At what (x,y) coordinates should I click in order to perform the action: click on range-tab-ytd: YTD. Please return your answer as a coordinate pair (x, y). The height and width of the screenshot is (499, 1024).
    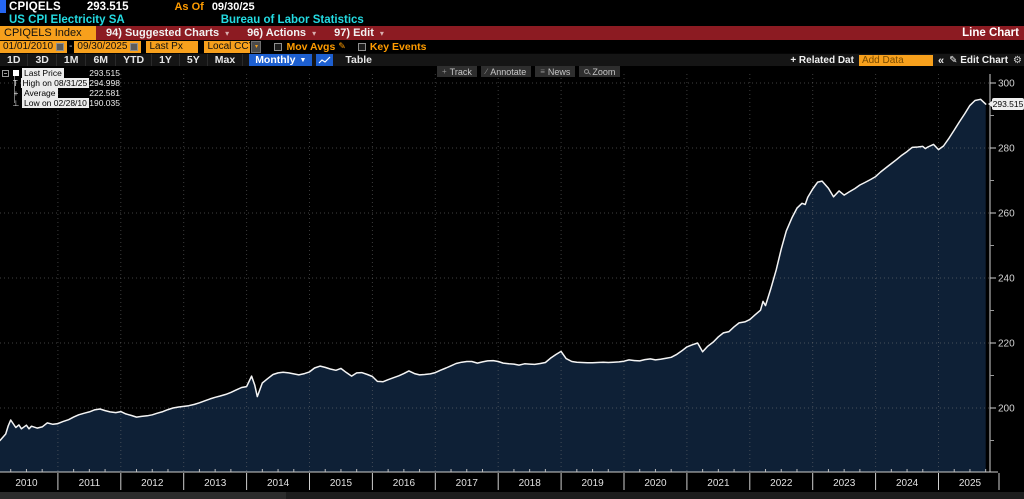
    Looking at the image, I should click on (134, 60).